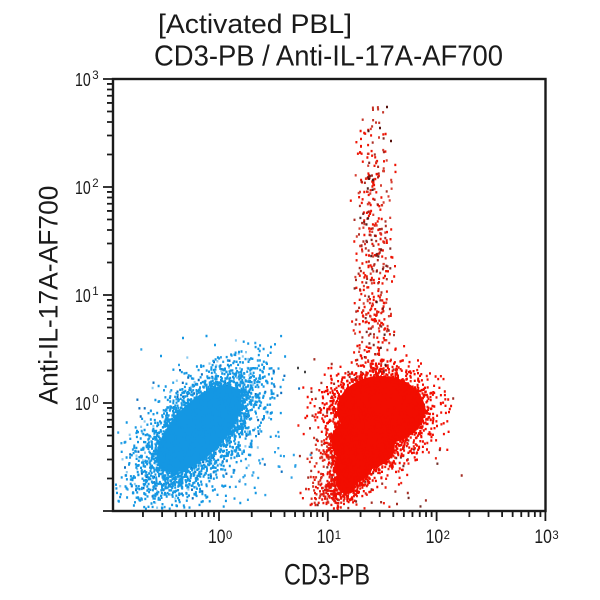  What do you see at coordinates (327, 575) in the screenshot?
I see `svg-text: CD3-PB` at bounding box center [327, 575].